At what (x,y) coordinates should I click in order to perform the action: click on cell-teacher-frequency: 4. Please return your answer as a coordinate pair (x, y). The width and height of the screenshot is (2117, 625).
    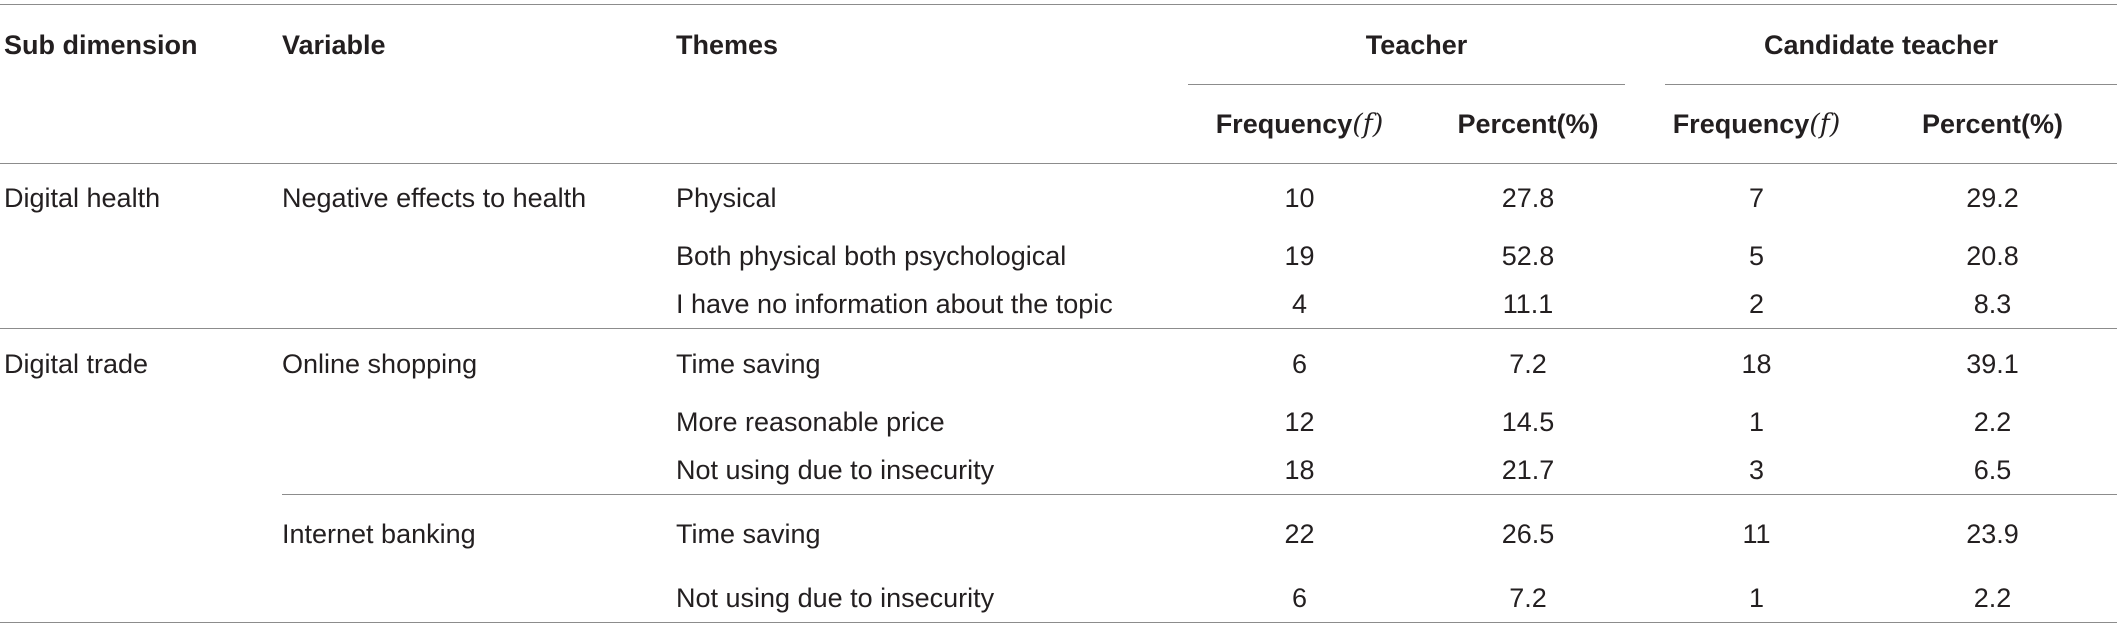
    Looking at the image, I should click on (1299, 303).